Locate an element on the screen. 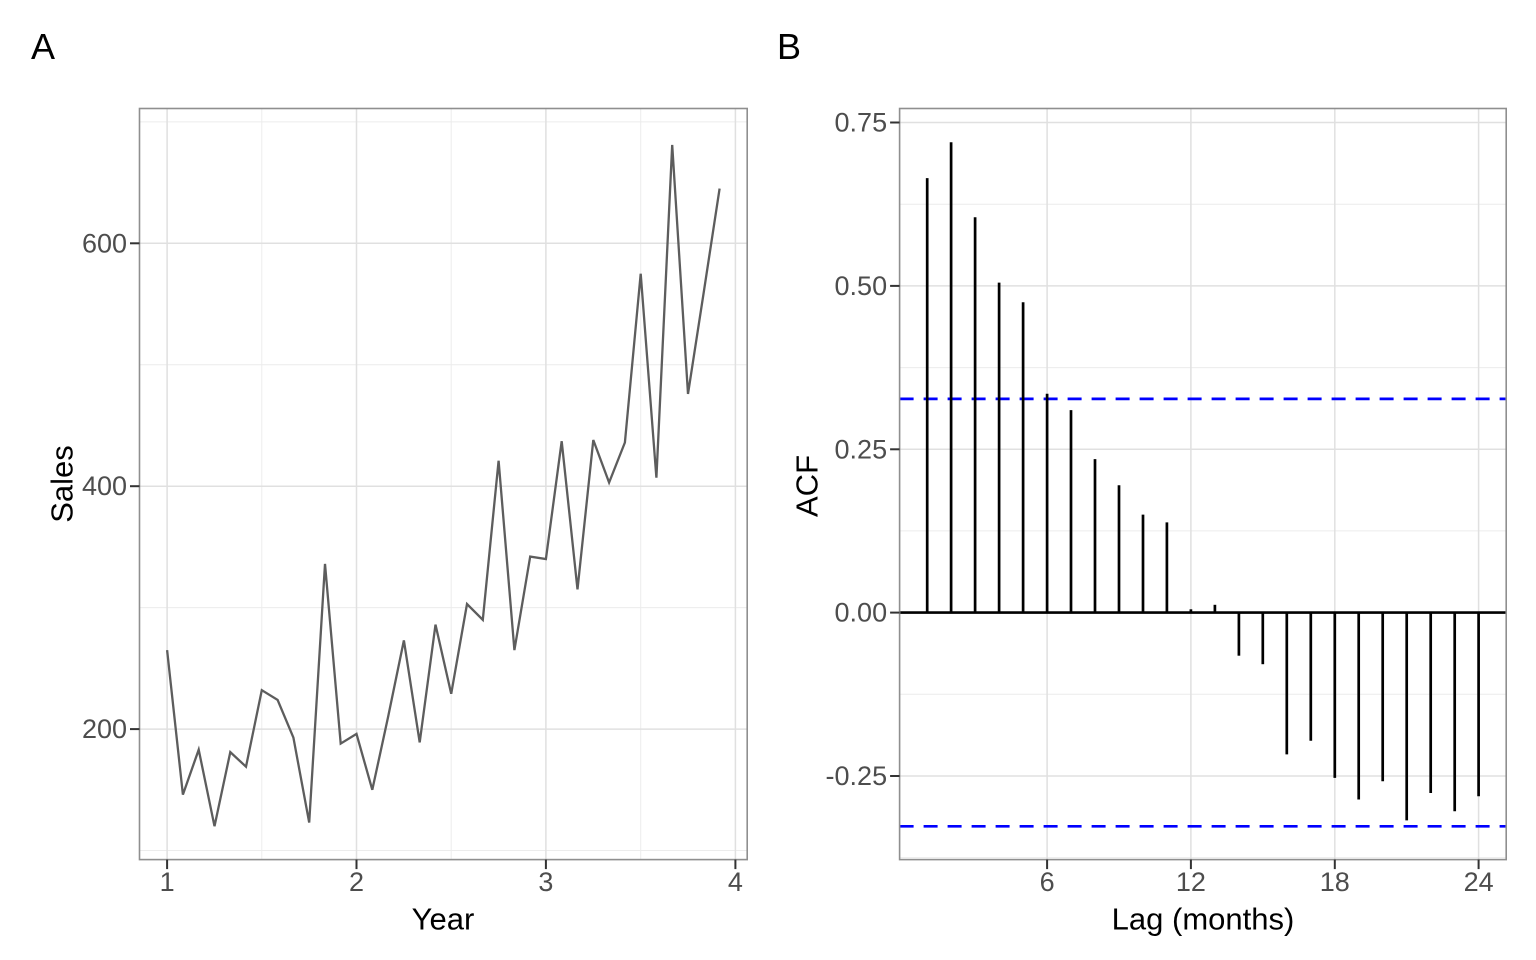 The width and height of the screenshot is (1536, 960). y-tick-label: 600 is located at coordinates (104, 243).